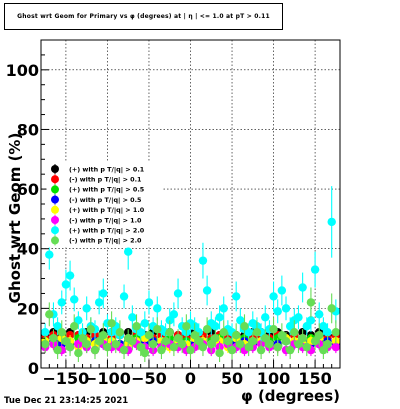  I want to click on x-tick-label: −150, so click(66, 378).